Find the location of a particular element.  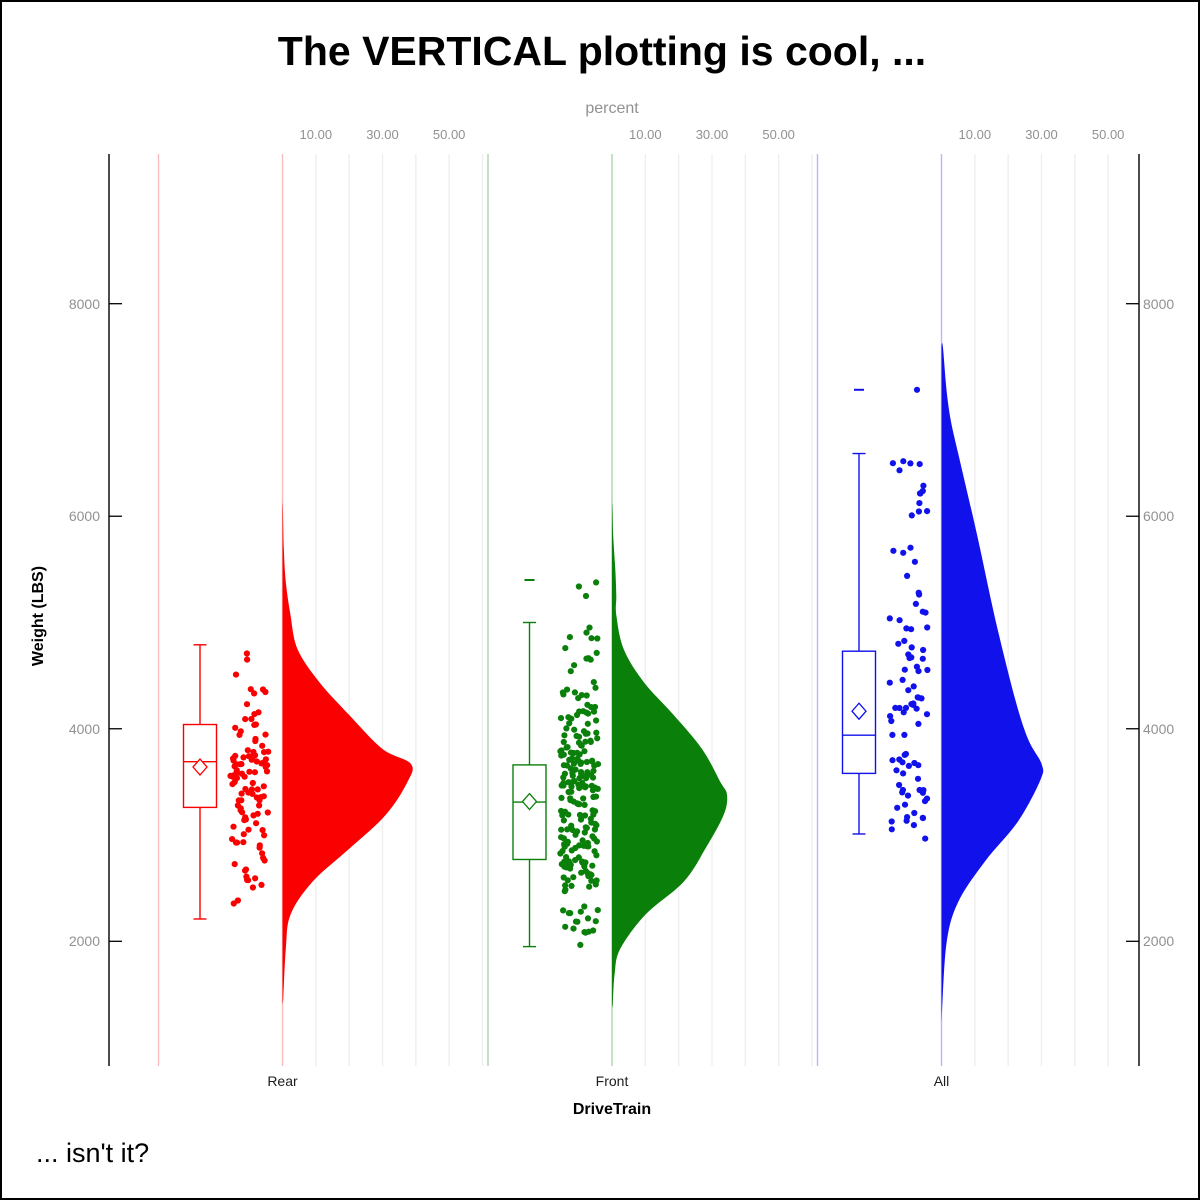

jitter-dots is located at coordinates (249, 778).